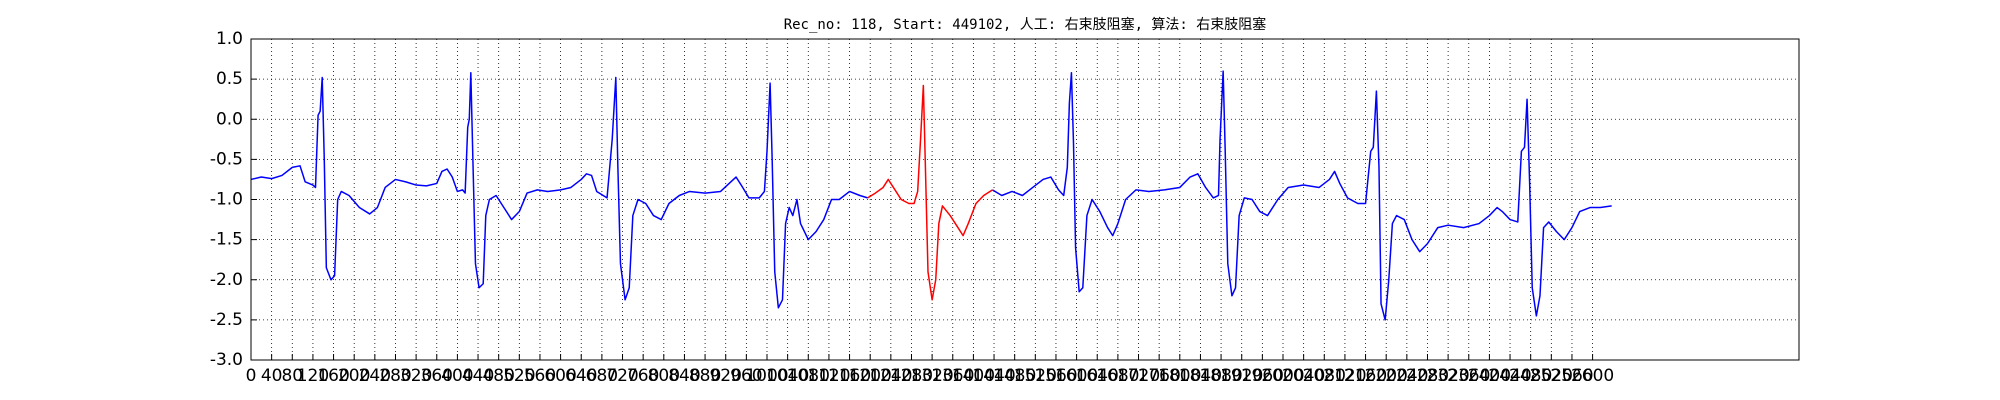  Describe the element at coordinates (457, 376) in the screenshot. I see `x-tick-label: 400` at that location.